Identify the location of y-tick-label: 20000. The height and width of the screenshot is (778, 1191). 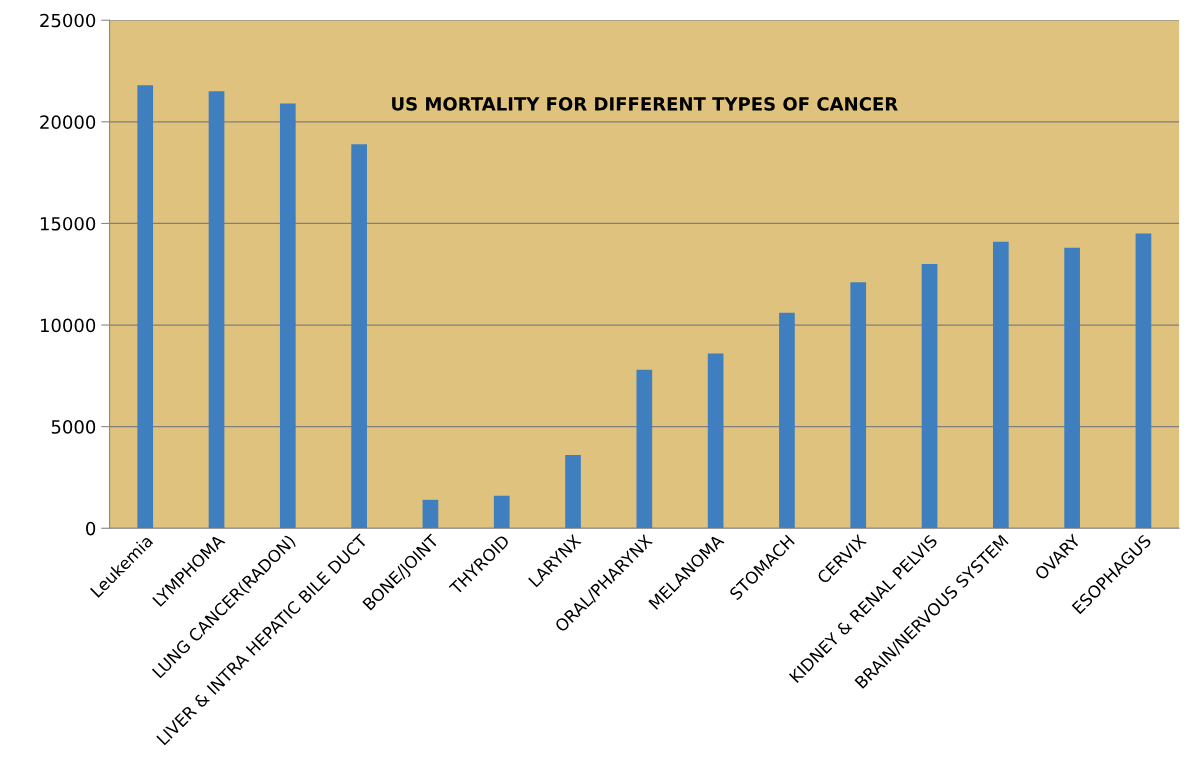
(68, 122).